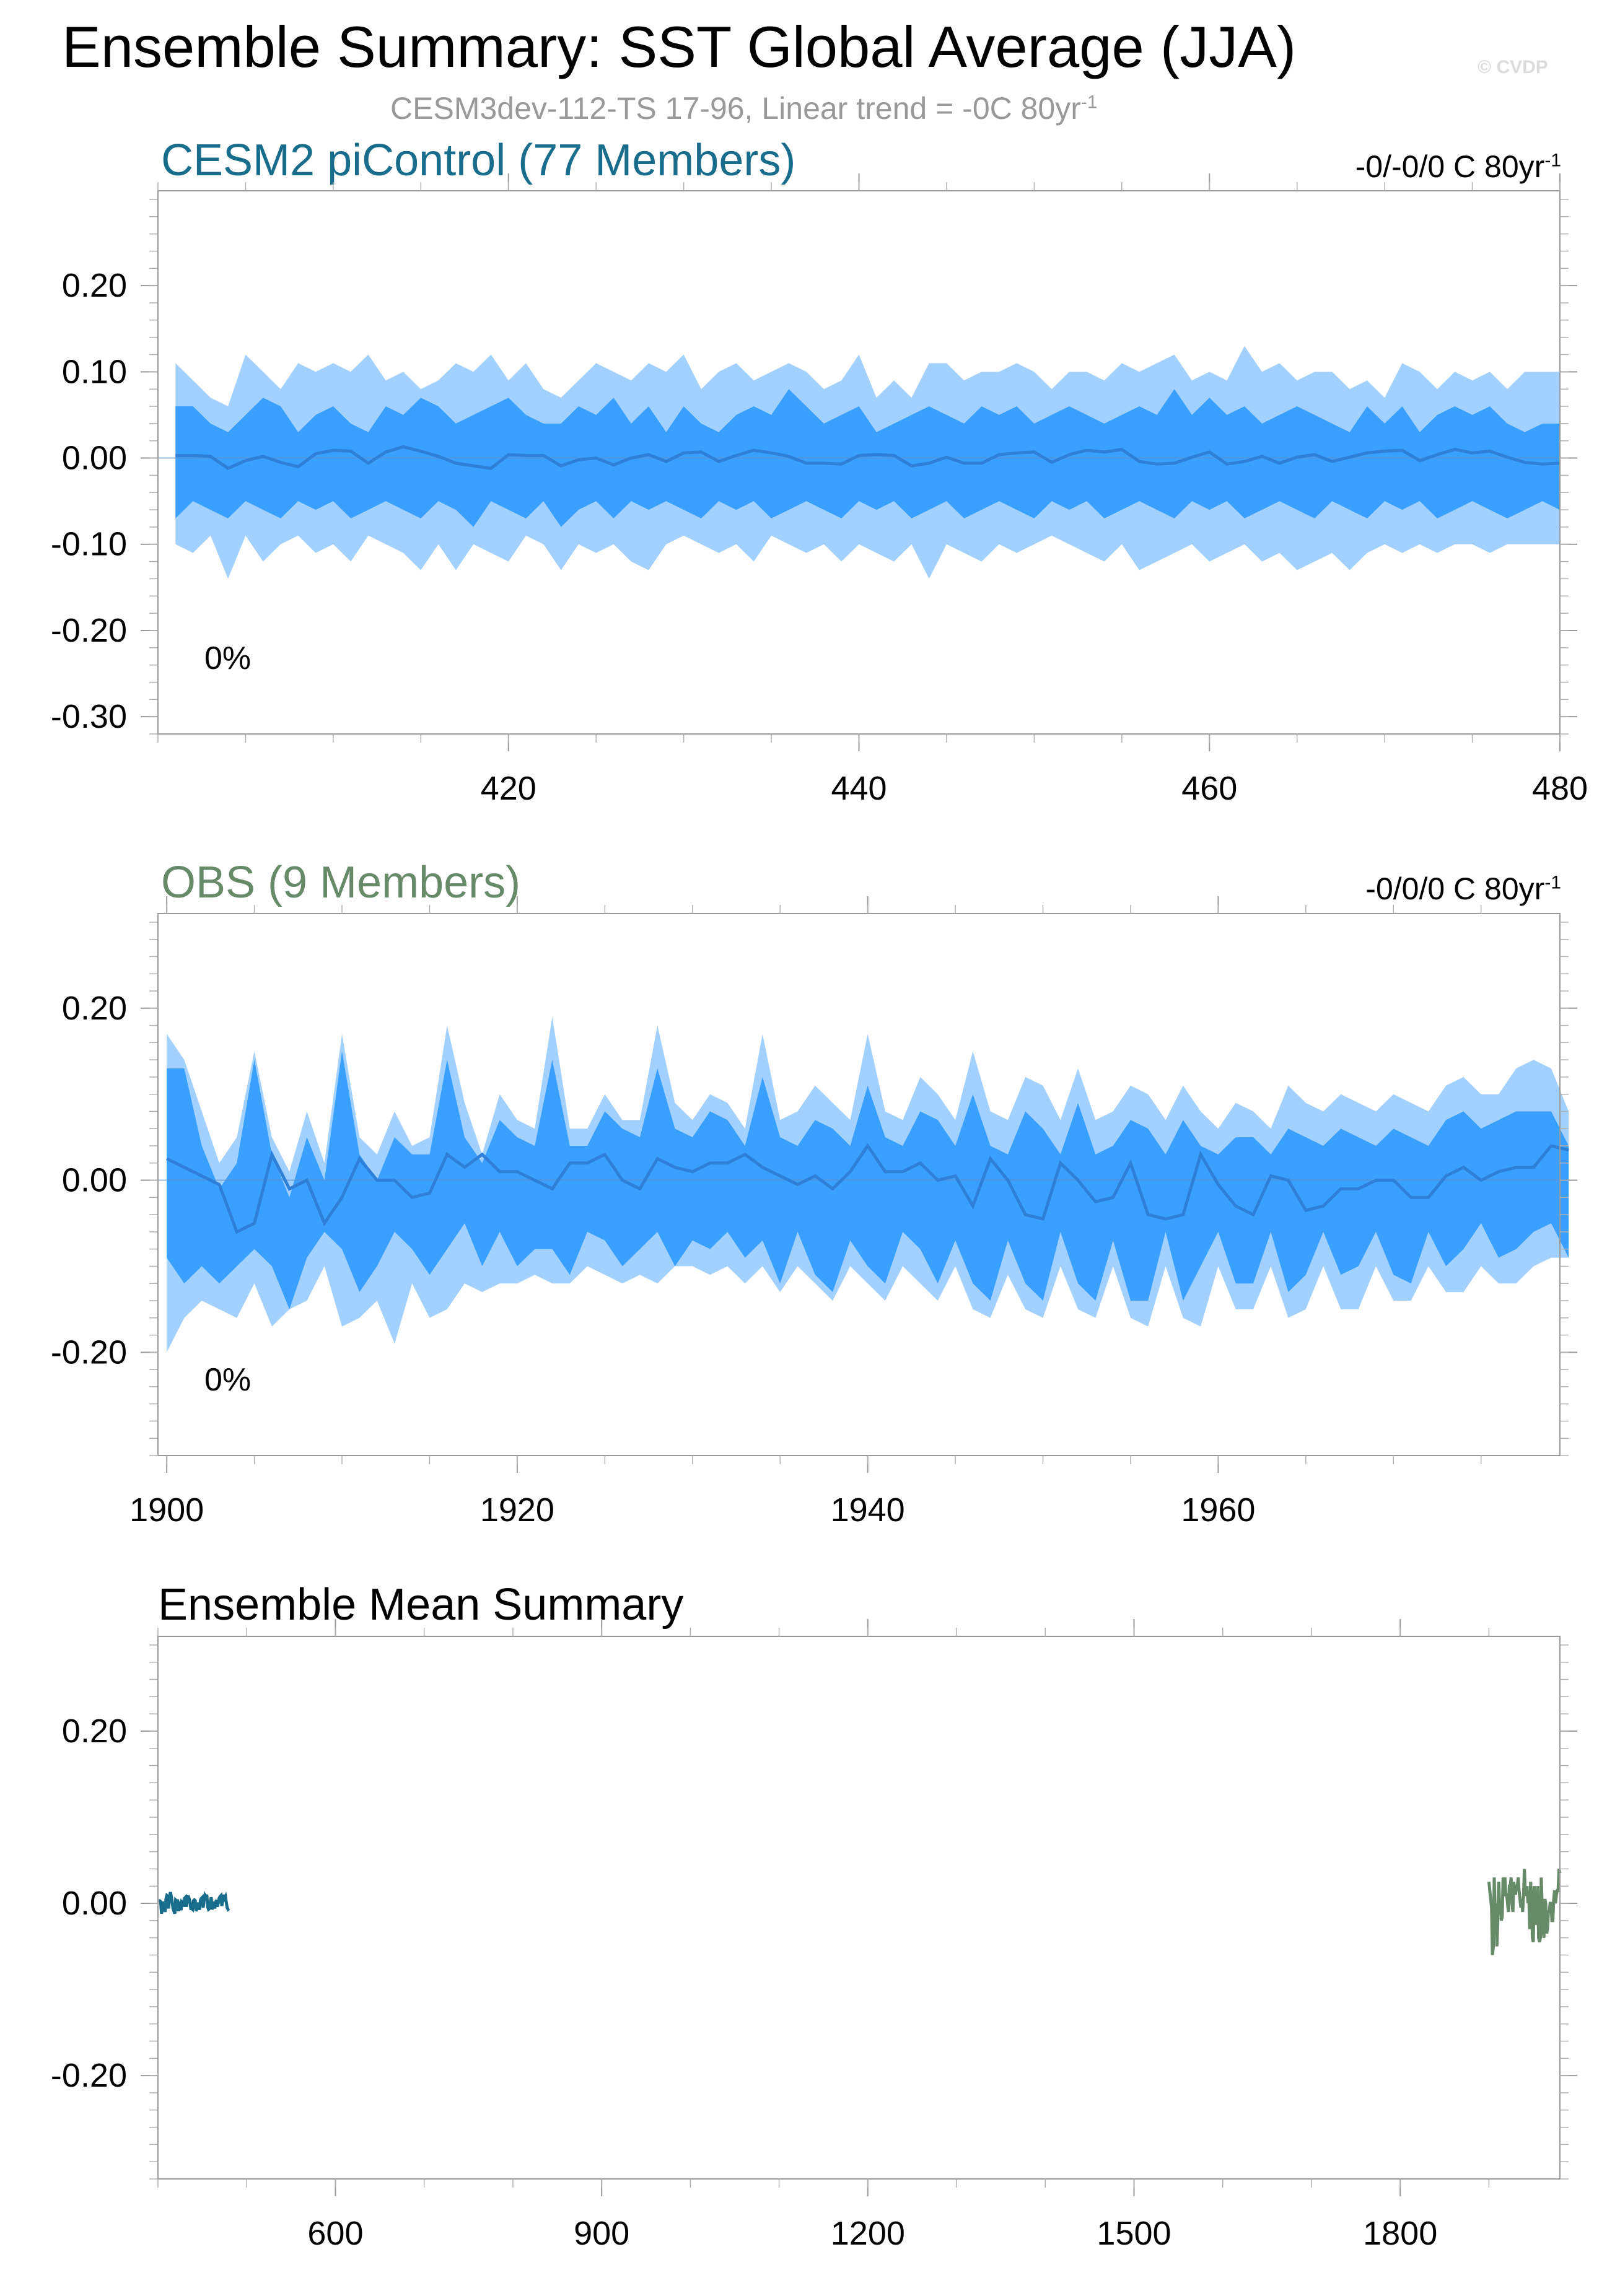 This screenshot has height=2296, width=1607. Describe the element at coordinates (1560, 788) in the screenshot. I see `x-tick-label: 480` at that location.